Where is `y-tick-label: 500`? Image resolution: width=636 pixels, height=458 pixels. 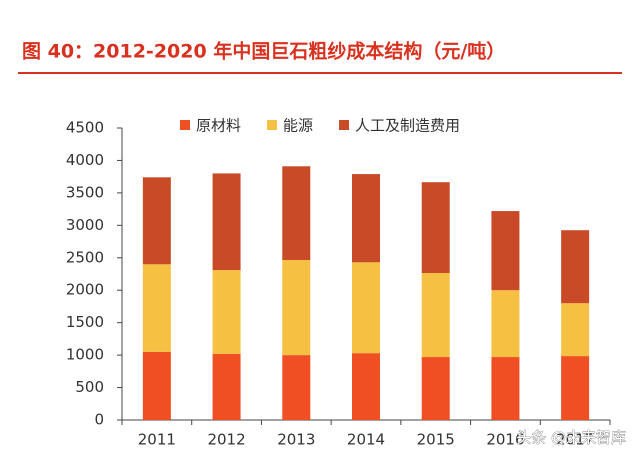 y-tick-label: 500 is located at coordinates (89, 387).